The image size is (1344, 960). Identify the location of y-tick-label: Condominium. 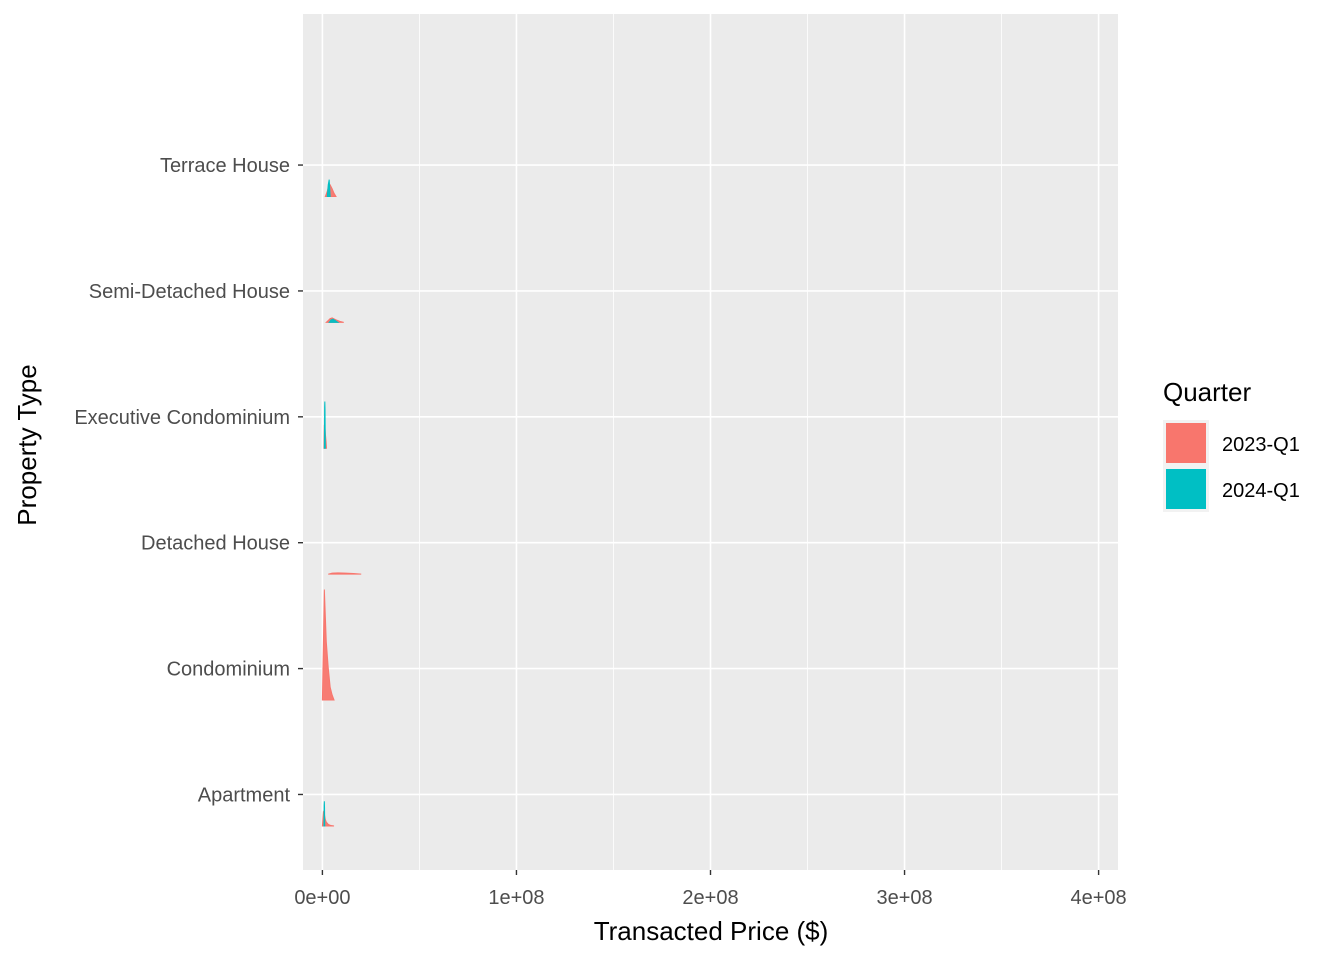
(228, 670).